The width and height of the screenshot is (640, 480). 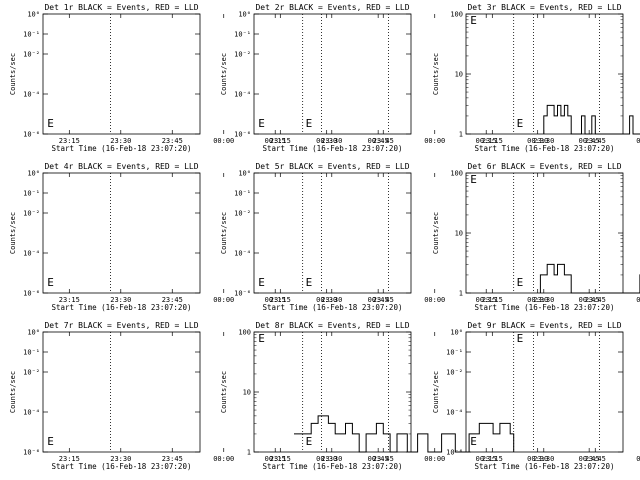 I want to click on panel-4-ytick-label: 10⁻⁶, so click(x=31, y=294).